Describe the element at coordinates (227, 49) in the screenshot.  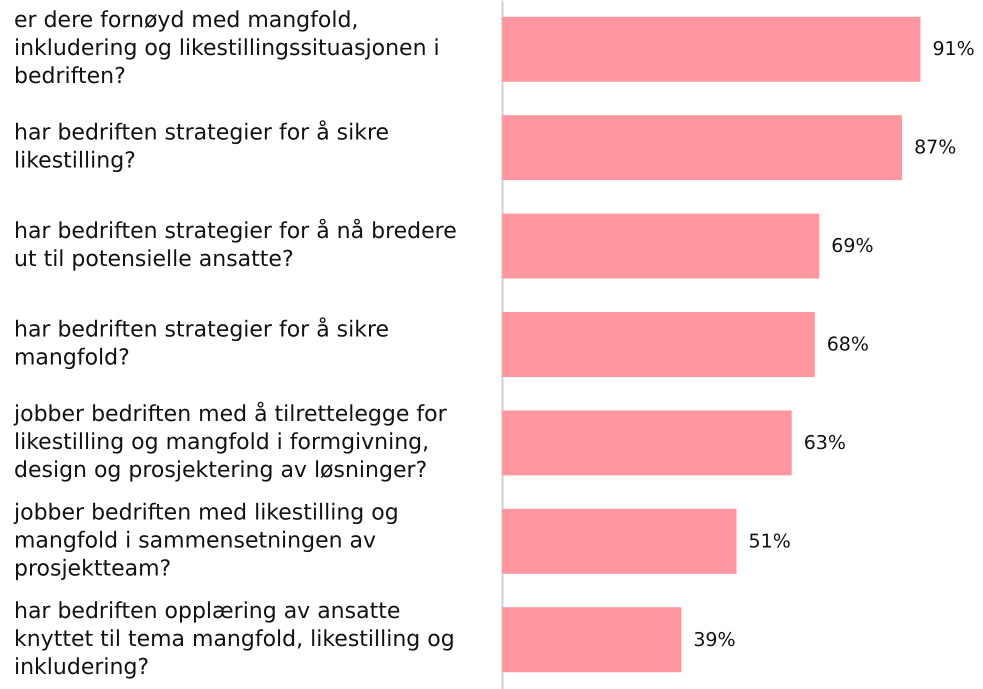
I see `y-tick-label: er dere fornøyd med mangfold, inkludering og likestillingssituasjonen i bedriften?` at that location.